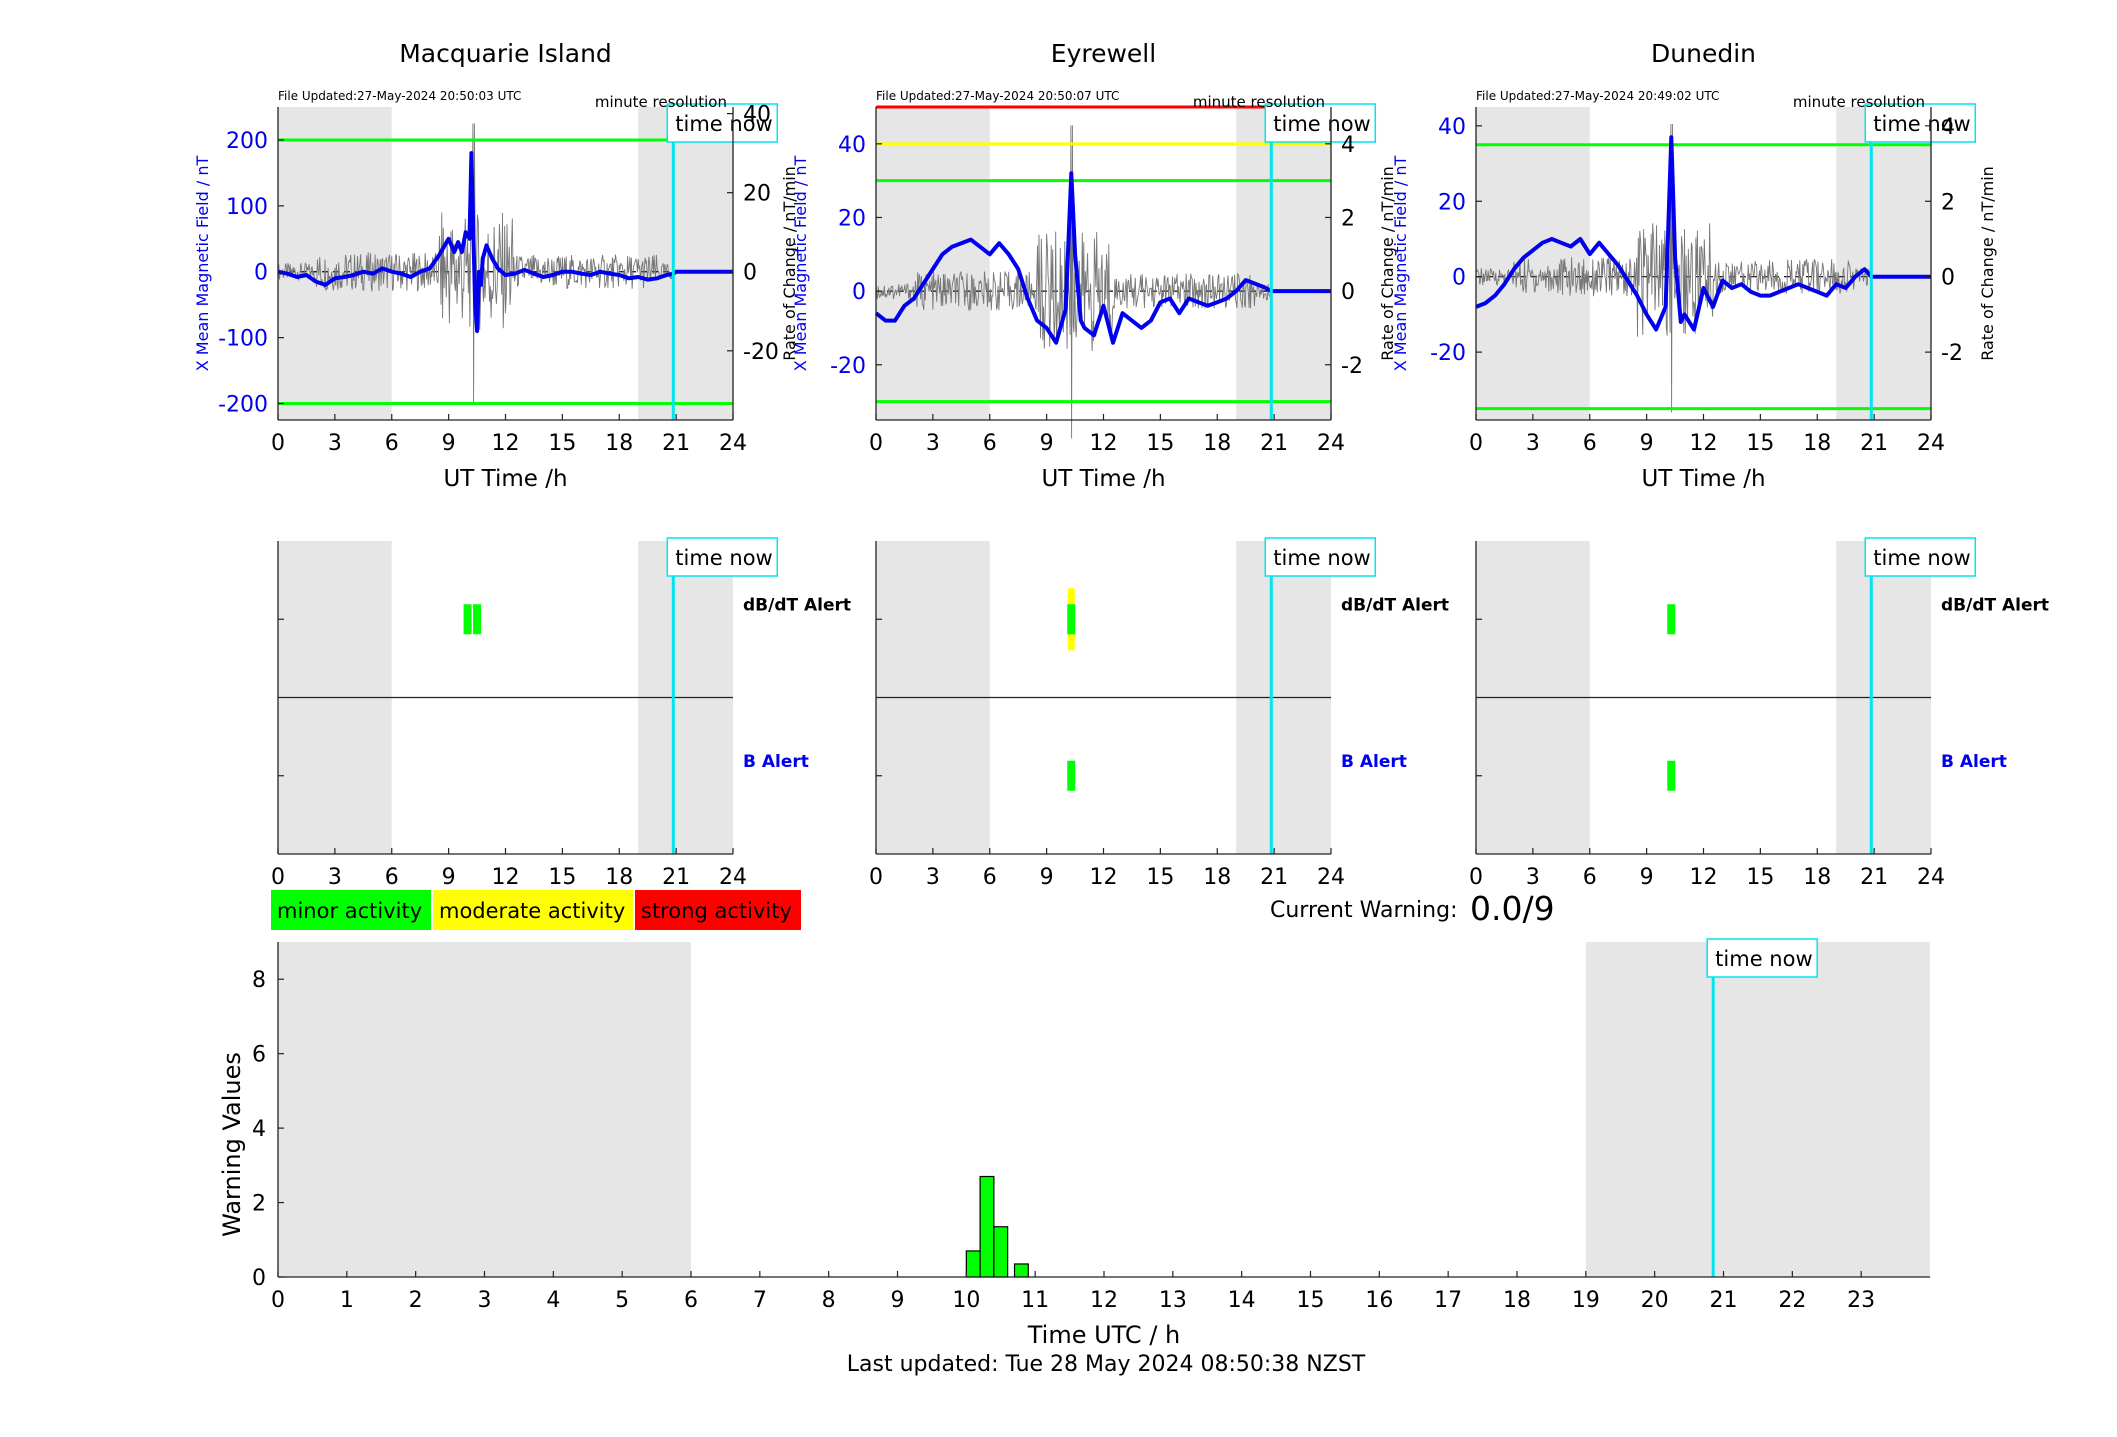 The height and width of the screenshot is (1437, 2117). What do you see at coordinates (997, 96) in the screenshot?
I see `file-updated-text: File Updated:27-May-2024 20:50:07 UTC` at bounding box center [997, 96].